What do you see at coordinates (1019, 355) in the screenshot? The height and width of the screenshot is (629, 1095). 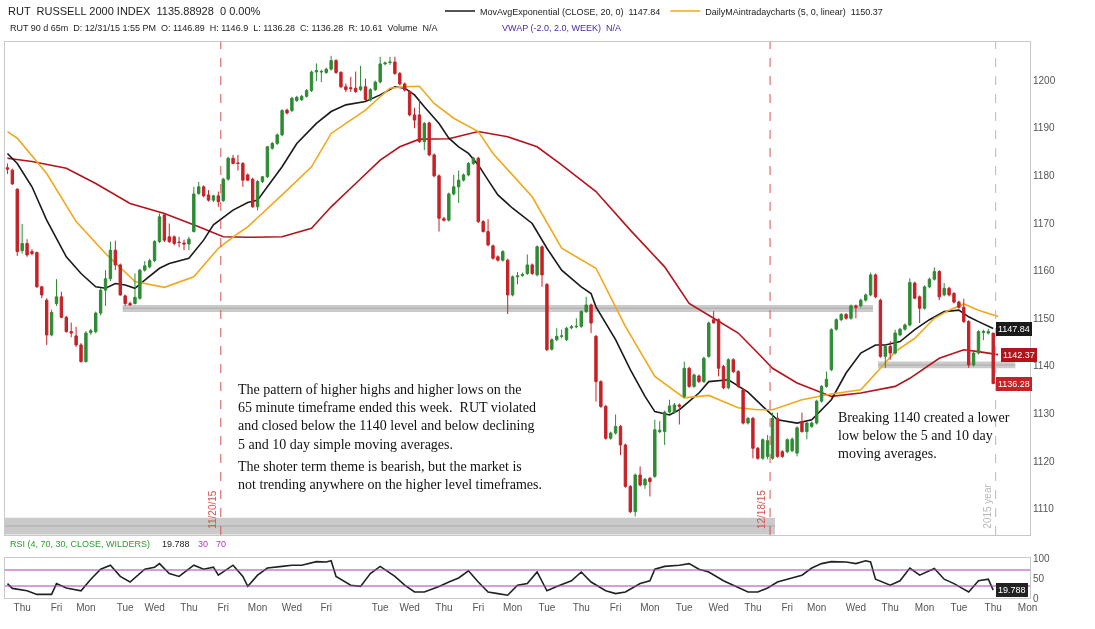 I see `data-label: 1142.37` at bounding box center [1019, 355].